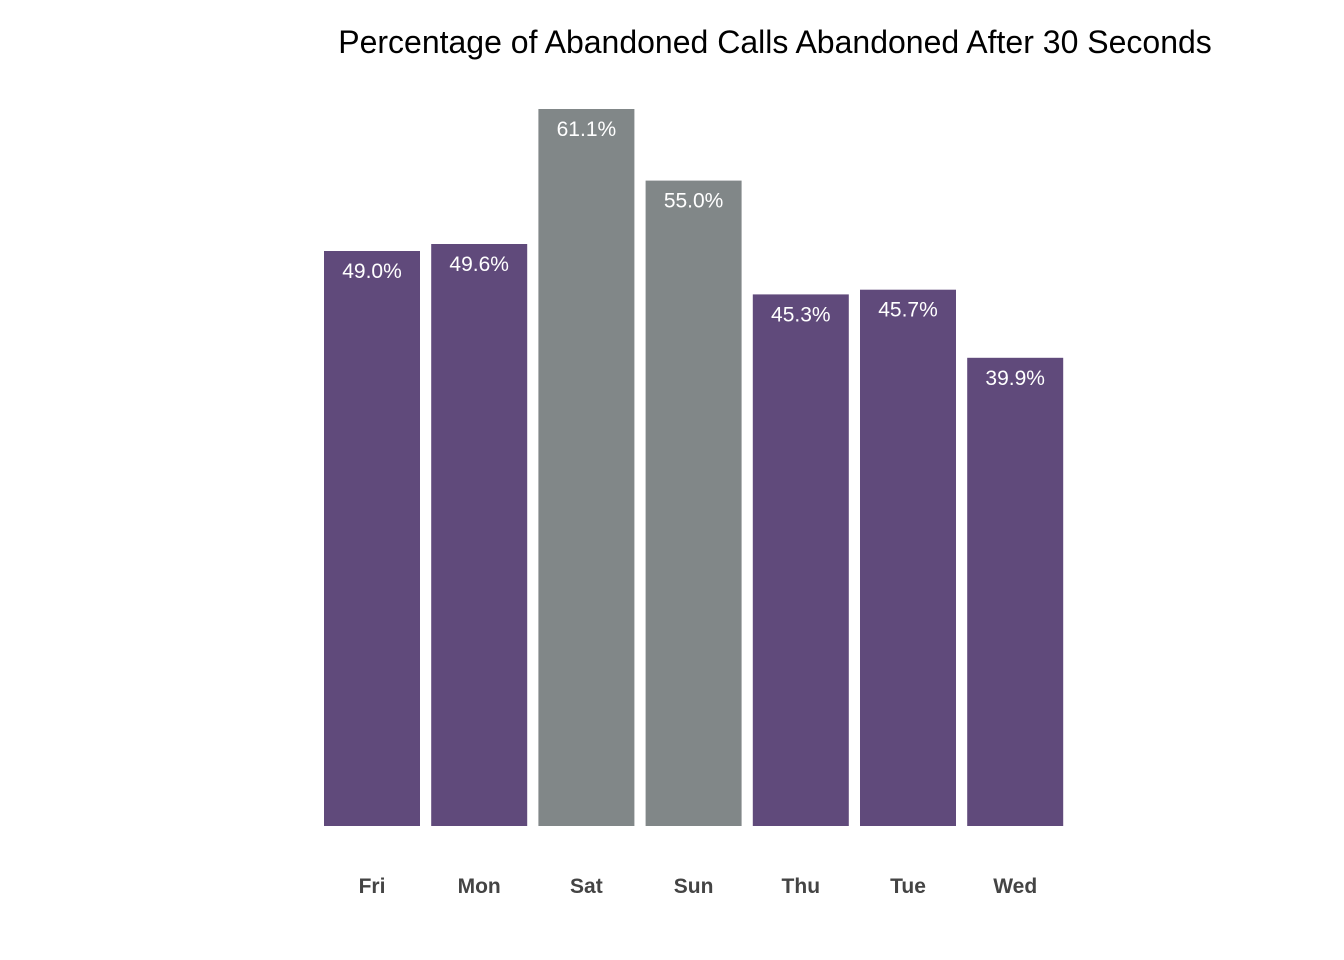  Describe the element at coordinates (586, 467) in the screenshot. I see `bar-sat` at that location.